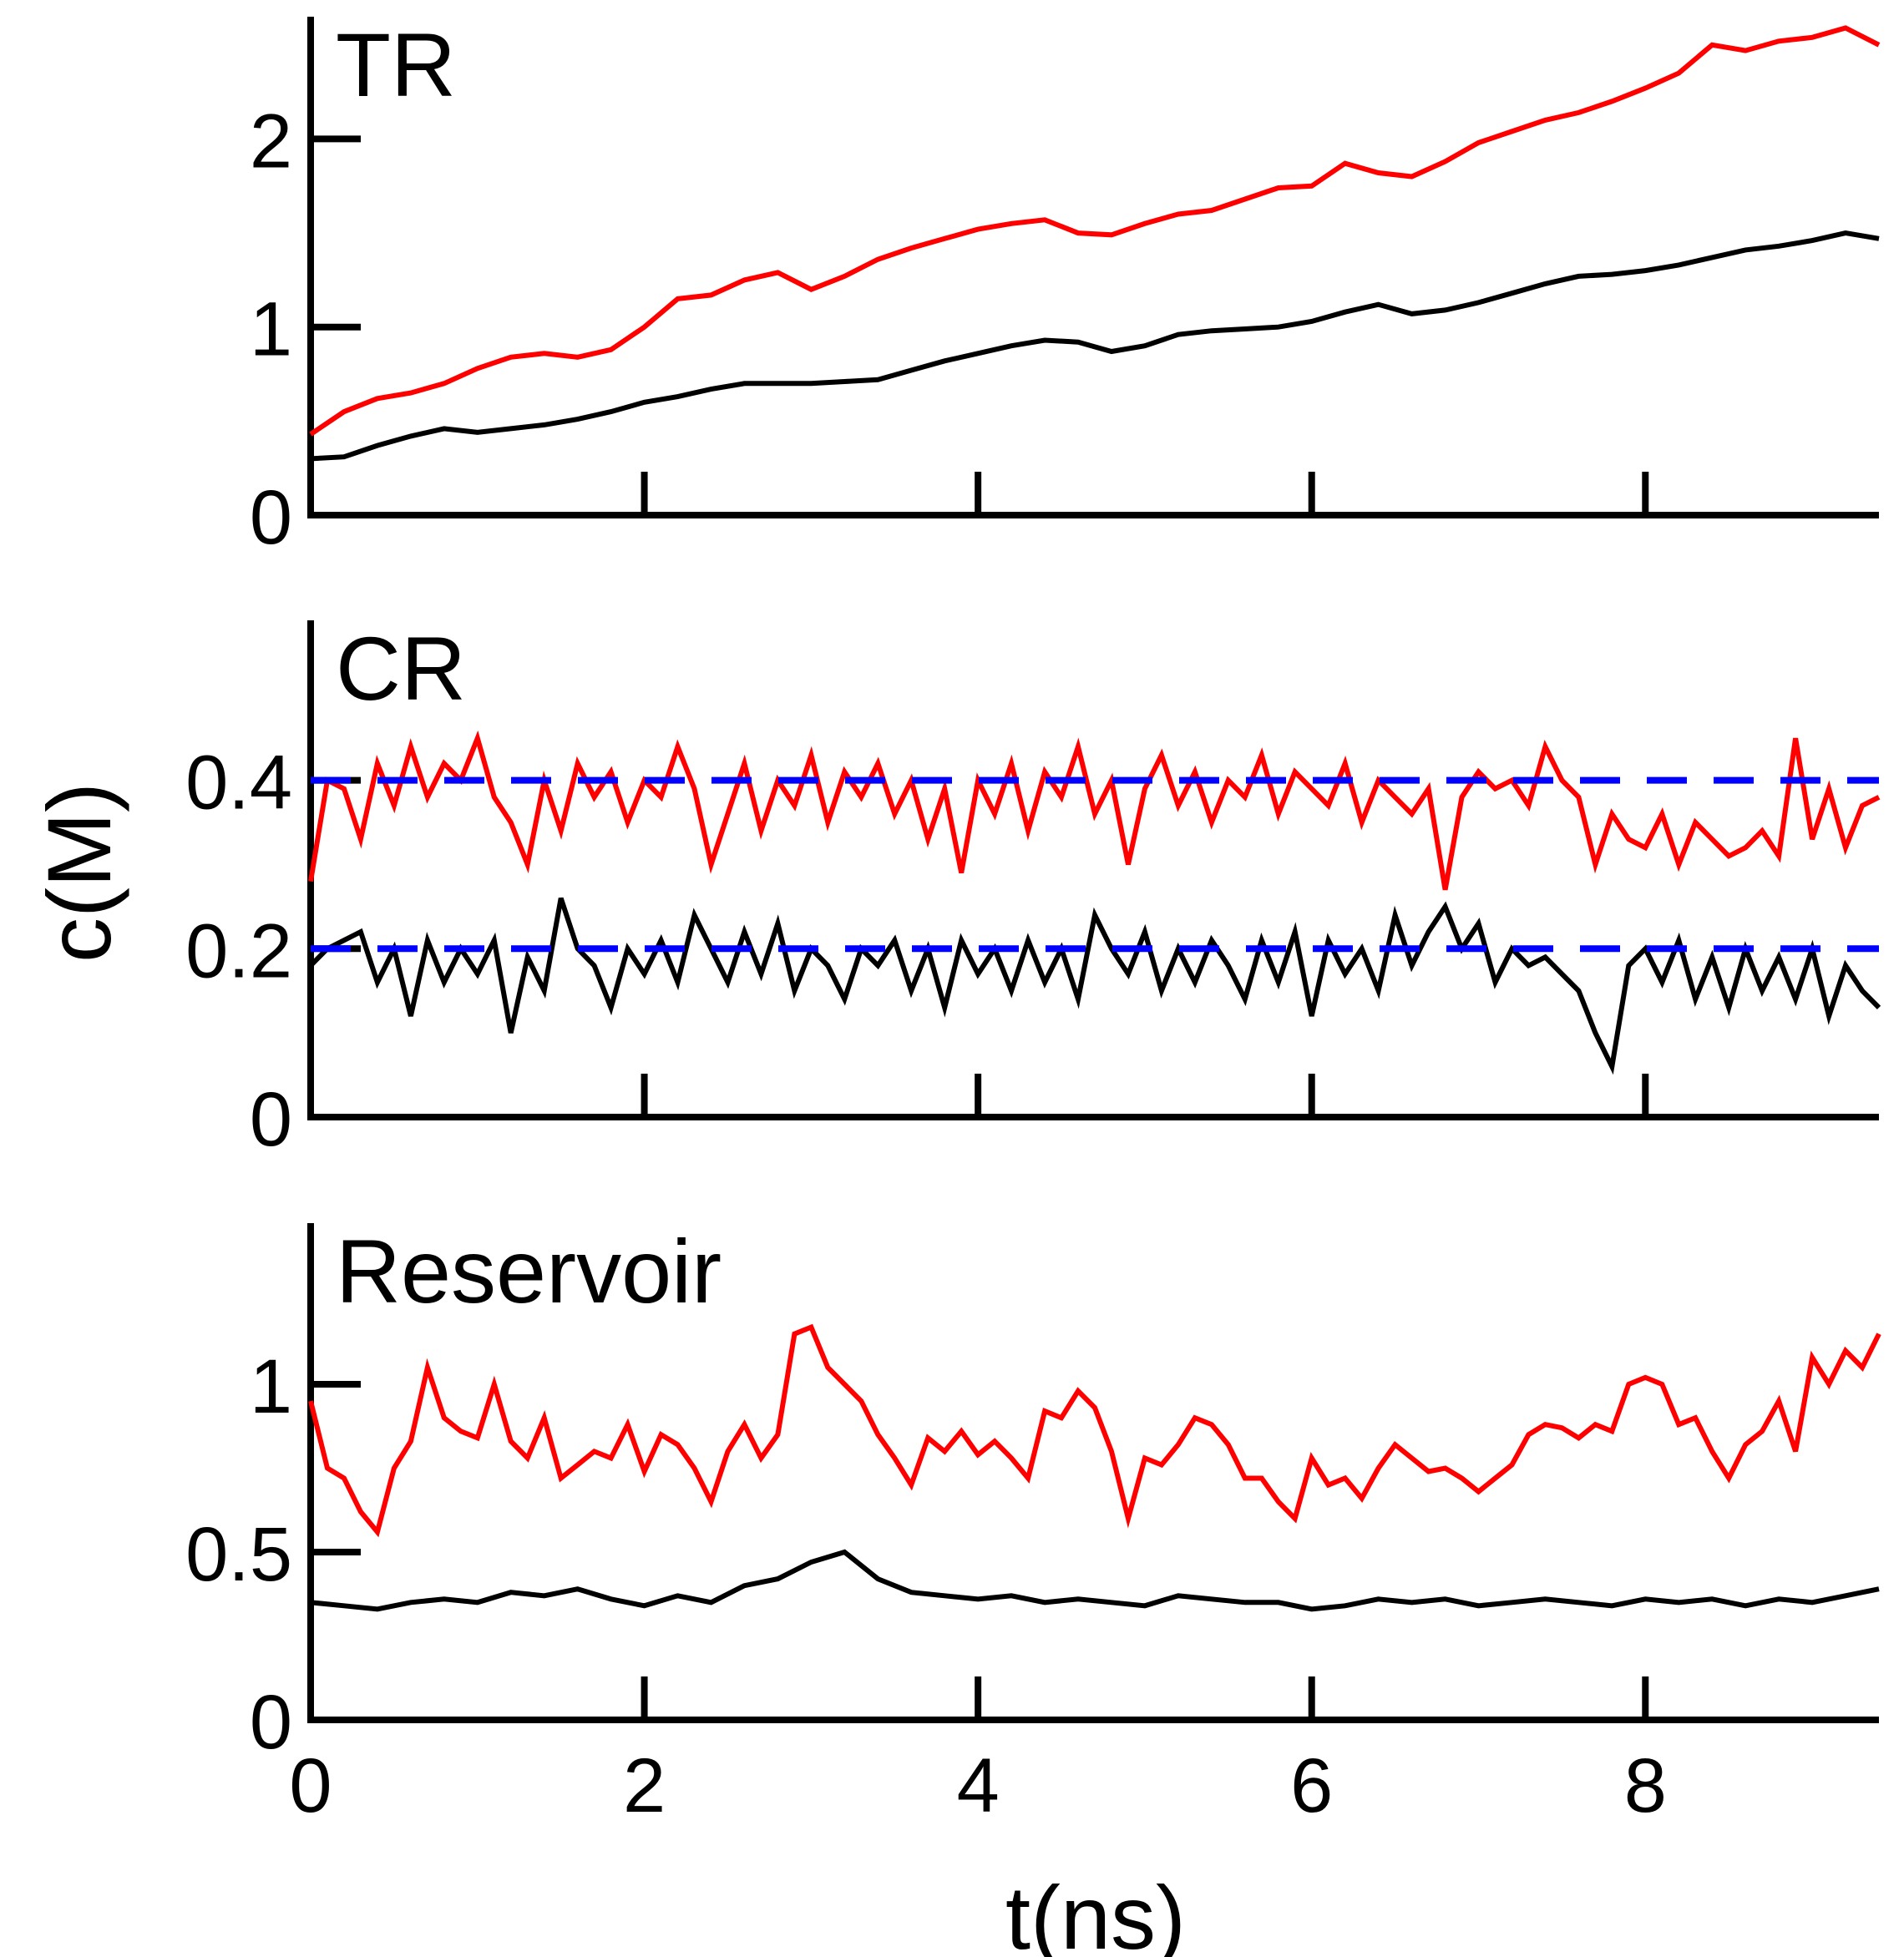 The image size is (1904, 1957). I want to click on y-tick-label: 2, so click(271, 141).